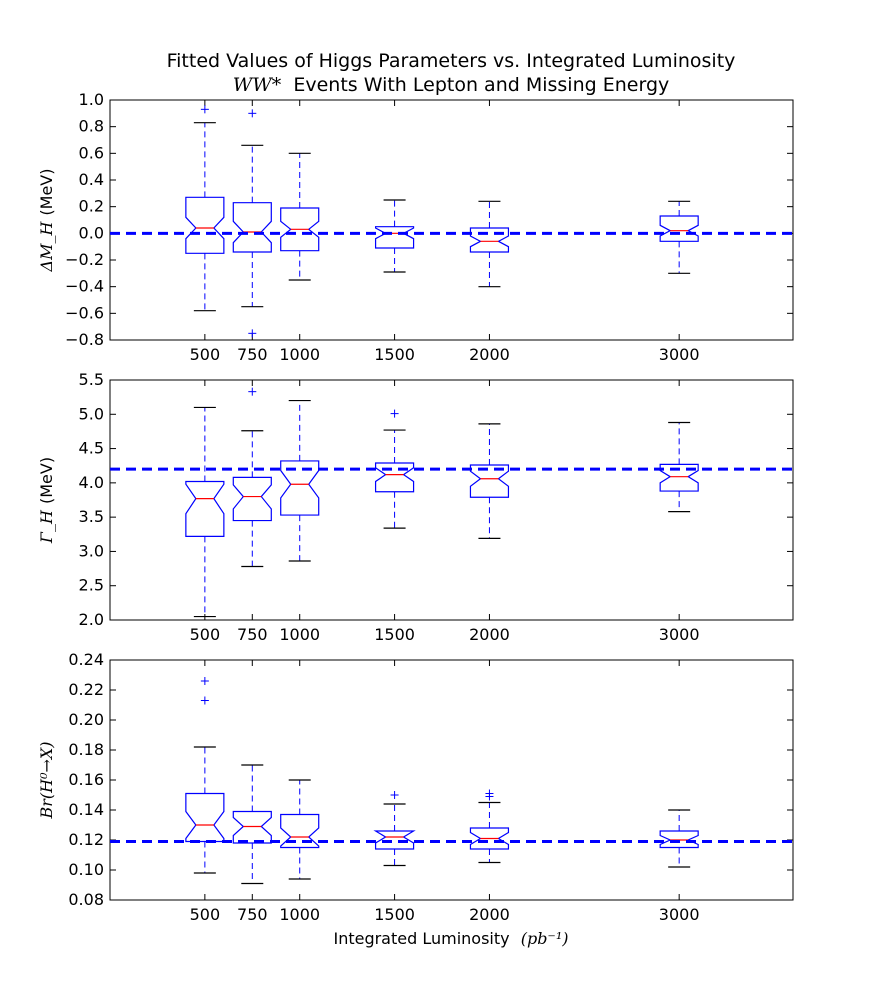  I want to click on y-tick-label: 4.5, so click(91, 448).